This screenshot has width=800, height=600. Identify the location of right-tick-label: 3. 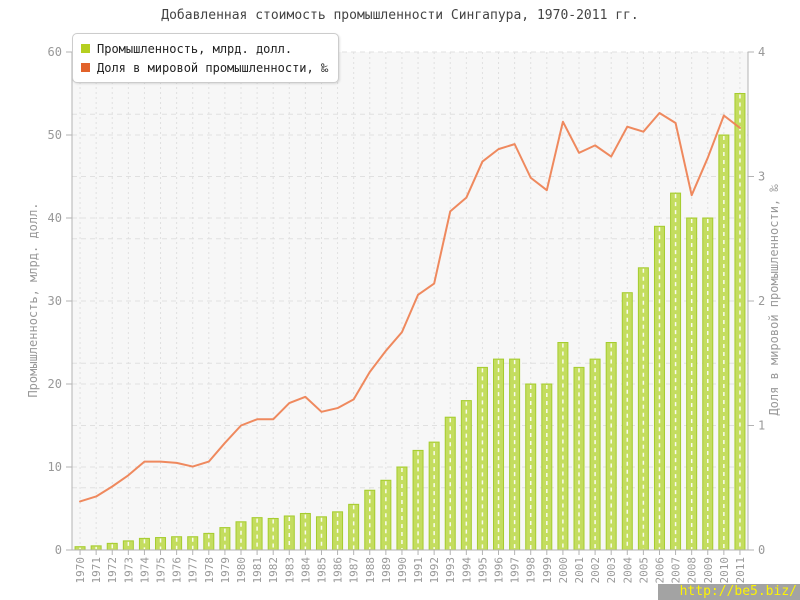
(761, 177).